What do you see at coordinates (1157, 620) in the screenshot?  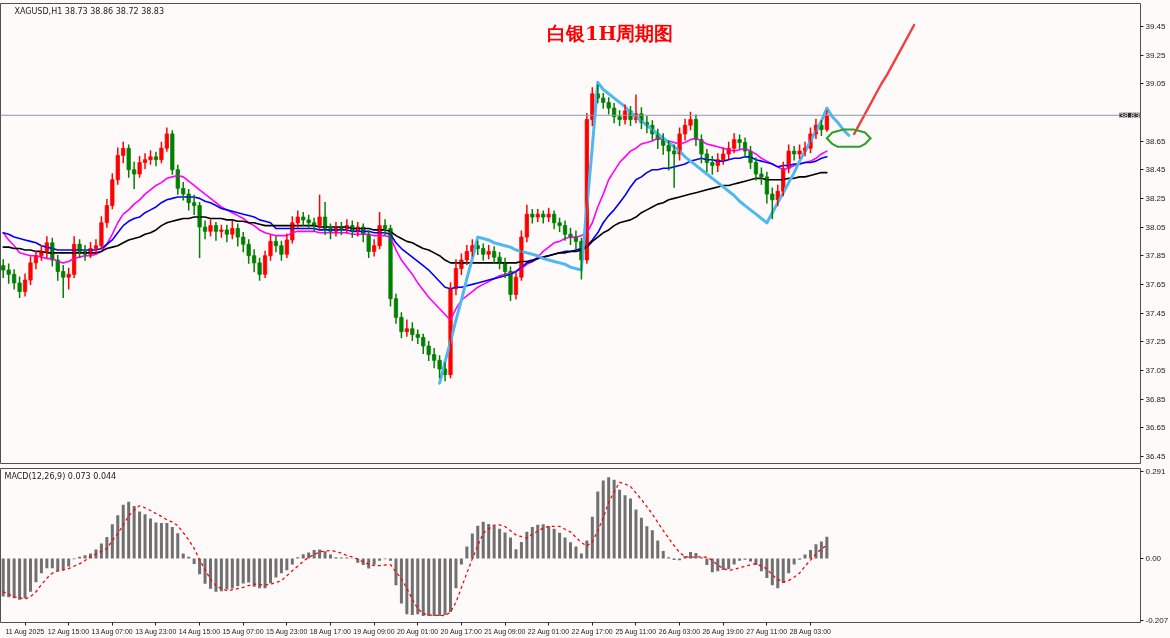 I see `y-tick-label: -0.207` at bounding box center [1157, 620].